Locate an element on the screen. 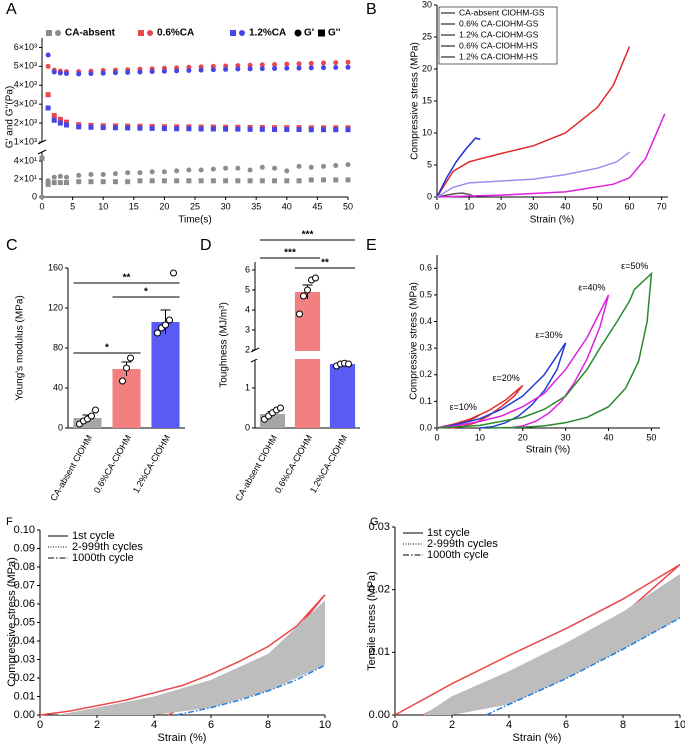 This screenshot has height=749, width=685. x-tick-label: 8 is located at coordinates (268, 725).